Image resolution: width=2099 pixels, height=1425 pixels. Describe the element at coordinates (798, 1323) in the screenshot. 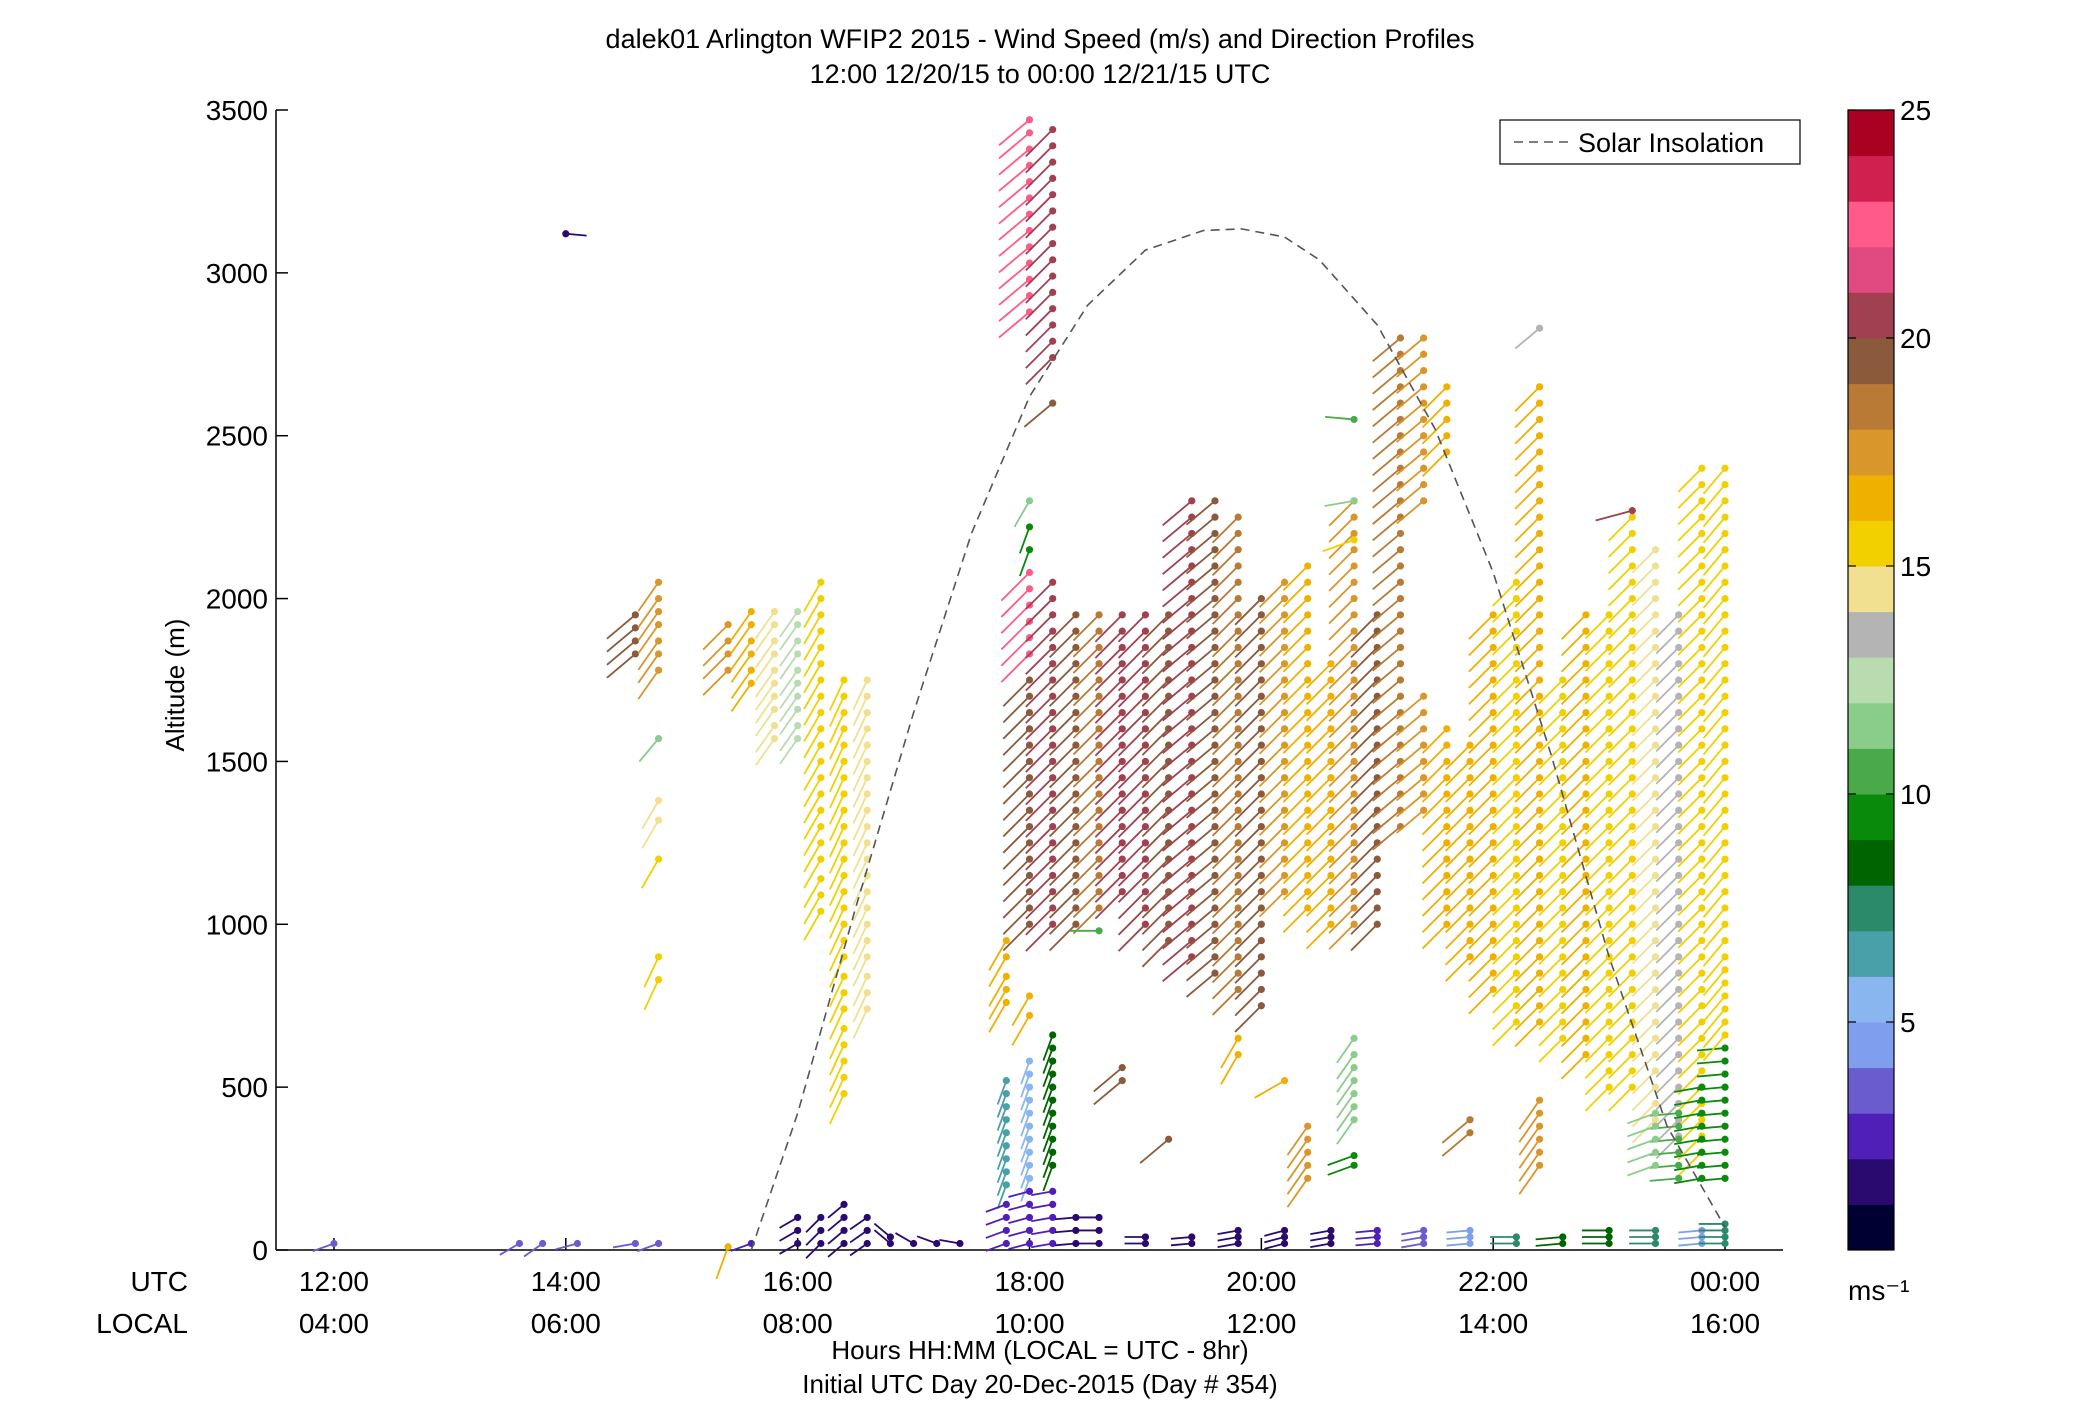

I see `x-tick-label-local: 08:00` at that location.